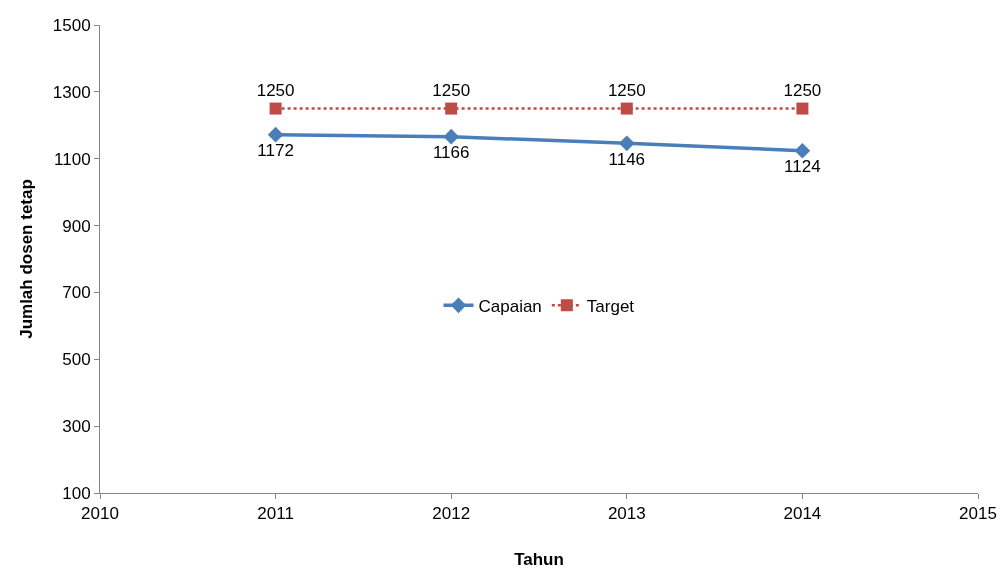 This screenshot has height=588, width=1008. What do you see at coordinates (76, 493) in the screenshot?
I see `y-tick-label: 100` at bounding box center [76, 493].